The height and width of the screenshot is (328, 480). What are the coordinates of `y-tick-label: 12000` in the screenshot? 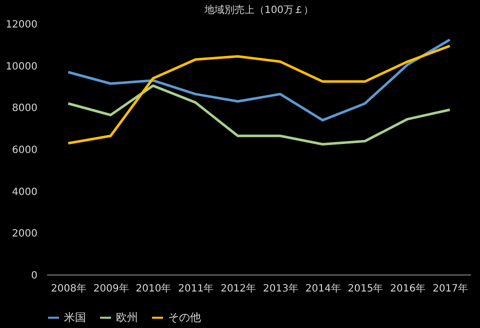 It's located at (22, 25).